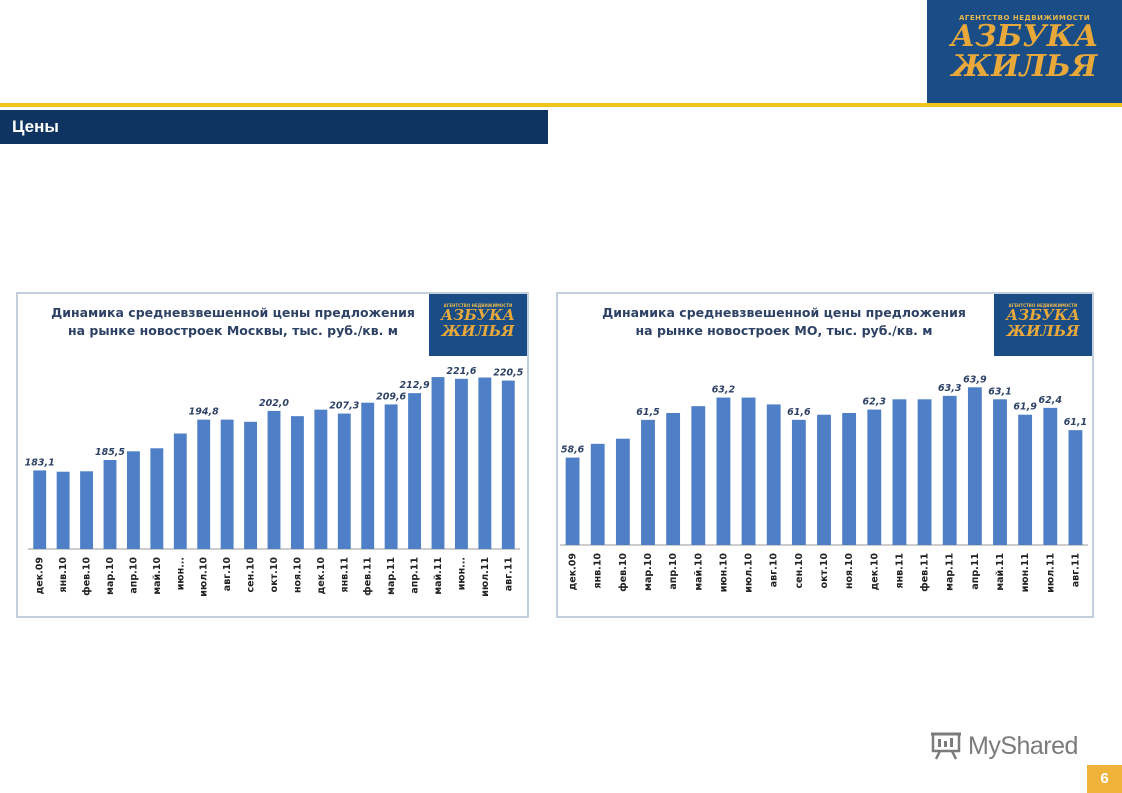 The width and height of the screenshot is (1122, 793). I want to click on data-label: 61,5, so click(648, 412).